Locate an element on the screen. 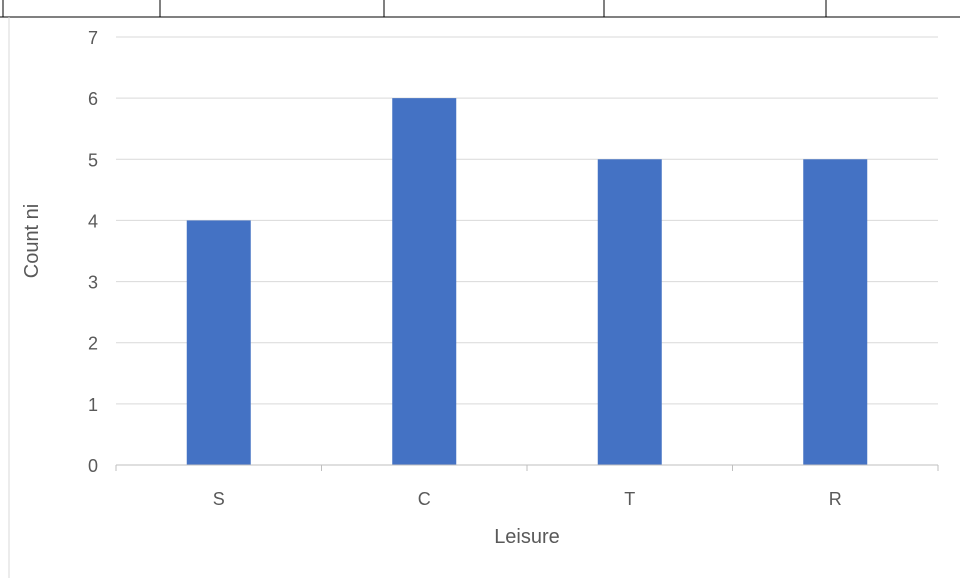 The width and height of the screenshot is (960, 583). bar-t is located at coordinates (629, 312).